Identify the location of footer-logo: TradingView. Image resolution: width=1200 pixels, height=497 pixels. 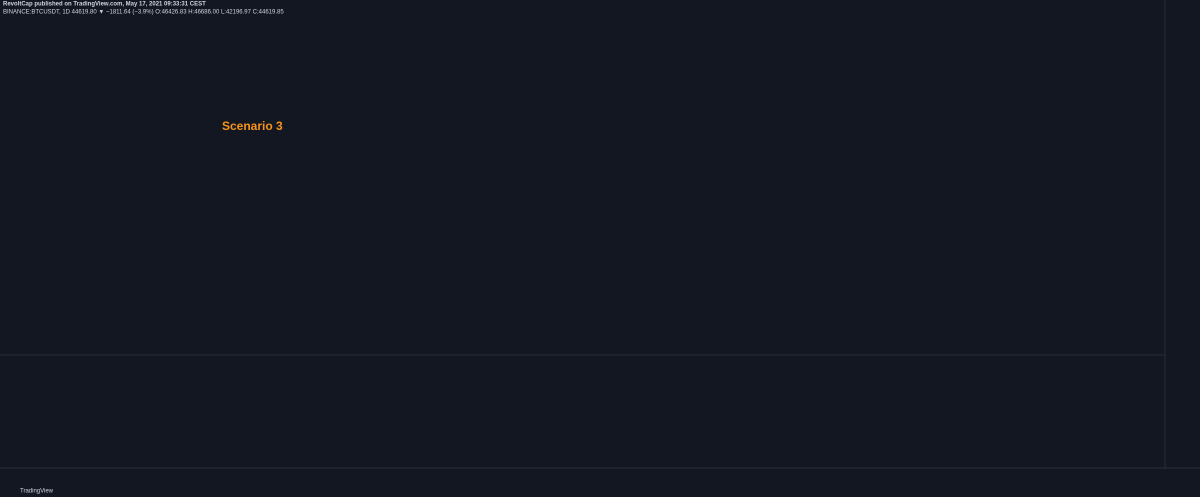
(37, 492).